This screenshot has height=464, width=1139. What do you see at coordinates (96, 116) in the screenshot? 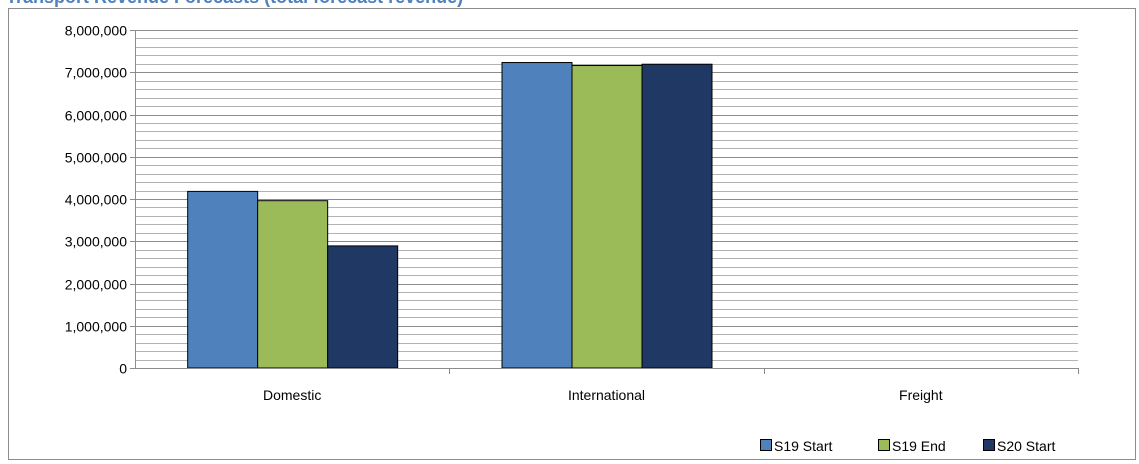
I see `y-tick-label: 6,000,000` at bounding box center [96, 116].